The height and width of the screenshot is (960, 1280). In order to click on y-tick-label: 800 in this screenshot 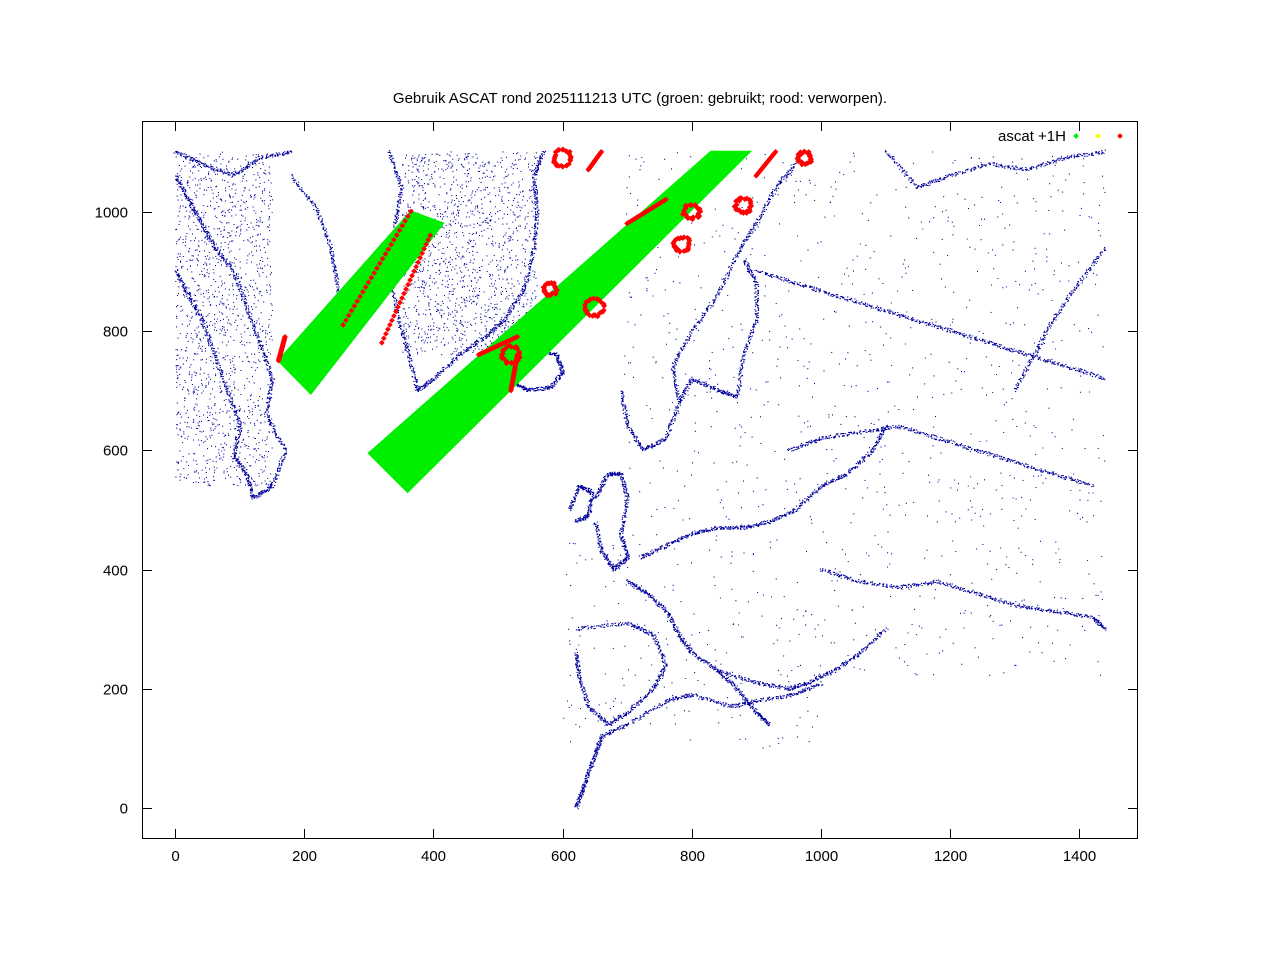, I will do `click(115, 332)`.